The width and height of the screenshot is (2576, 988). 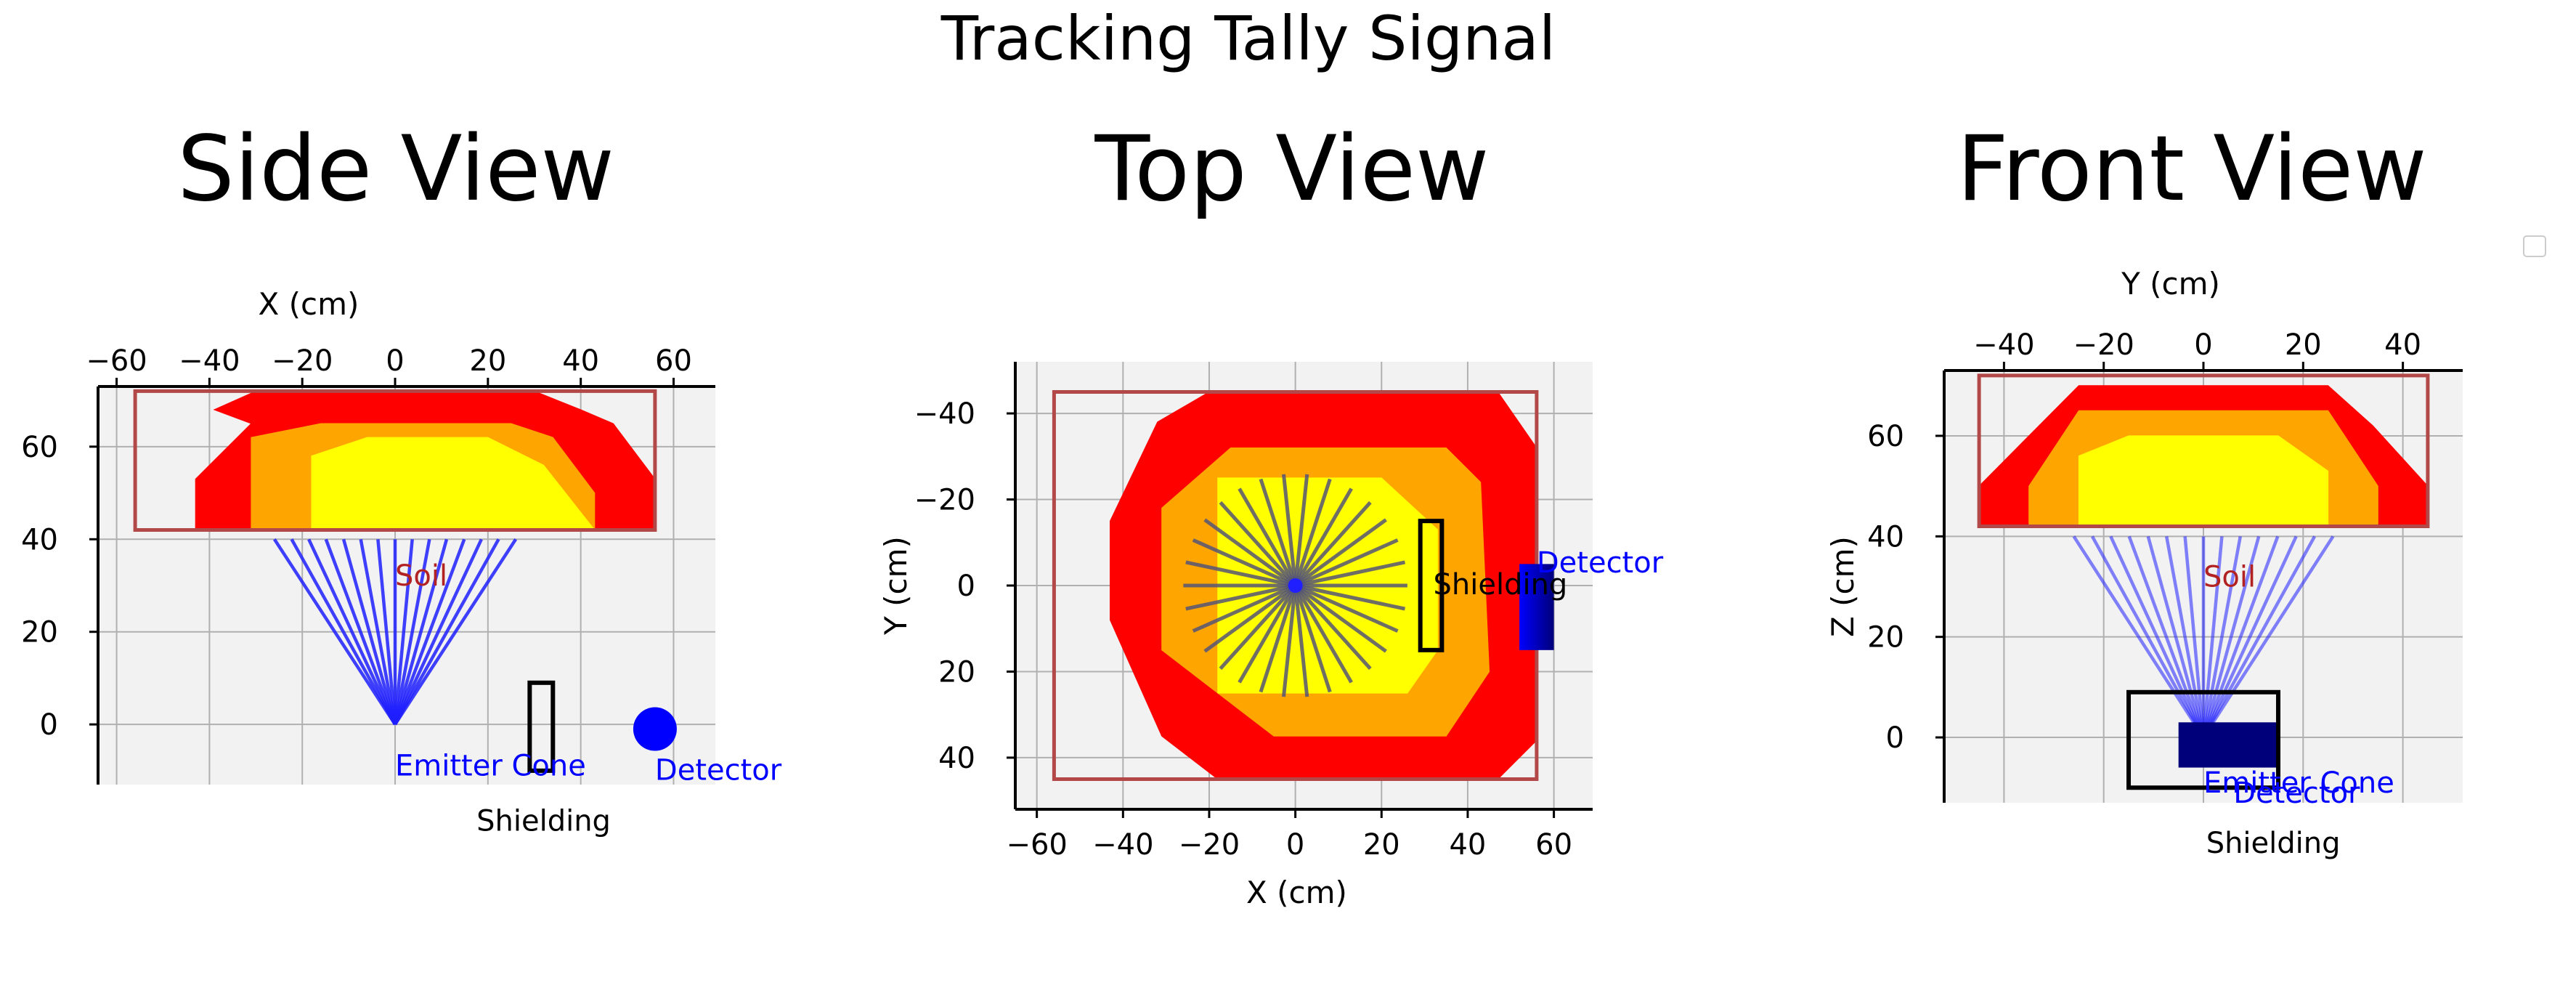 What do you see at coordinates (1885, 436) in the screenshot?
I see `front-y-tick-label: 60` at bounding box center [1885, 436].